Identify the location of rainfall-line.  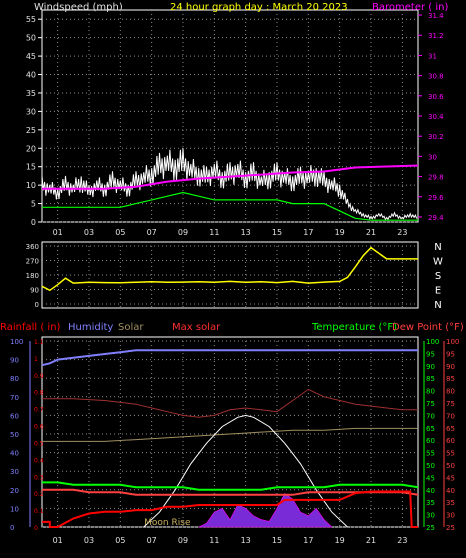
(230, 509).